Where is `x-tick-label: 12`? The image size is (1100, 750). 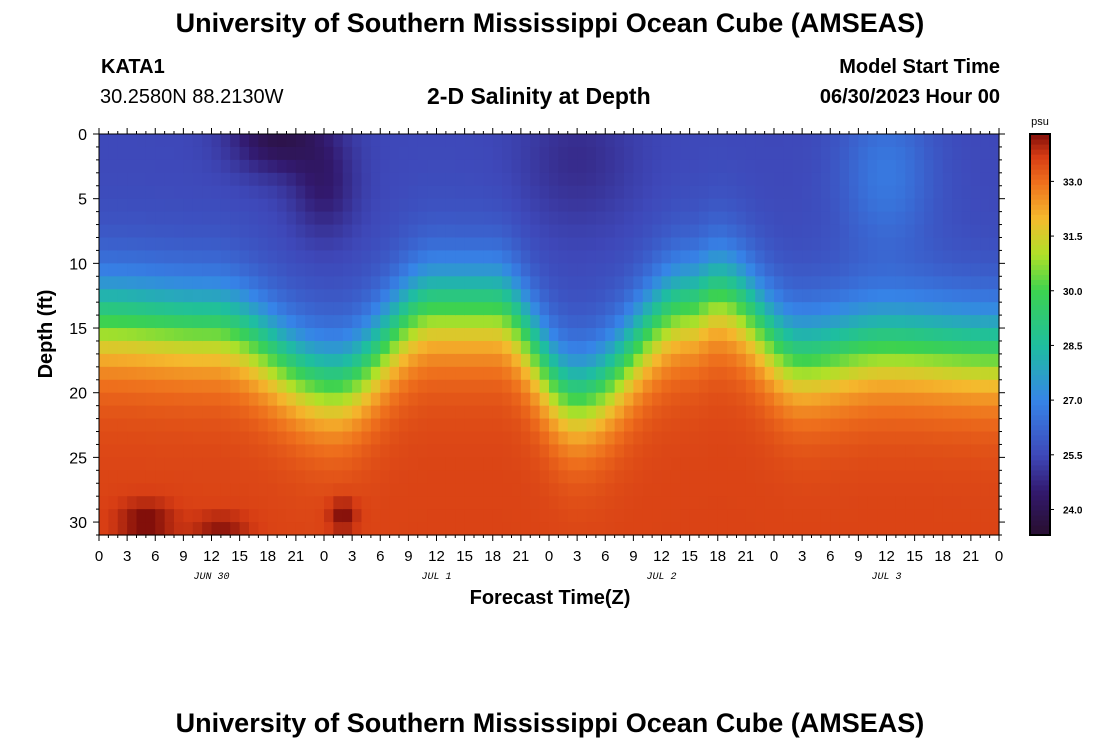 x-tick-label: 12 is located at coordinates (886, 556).